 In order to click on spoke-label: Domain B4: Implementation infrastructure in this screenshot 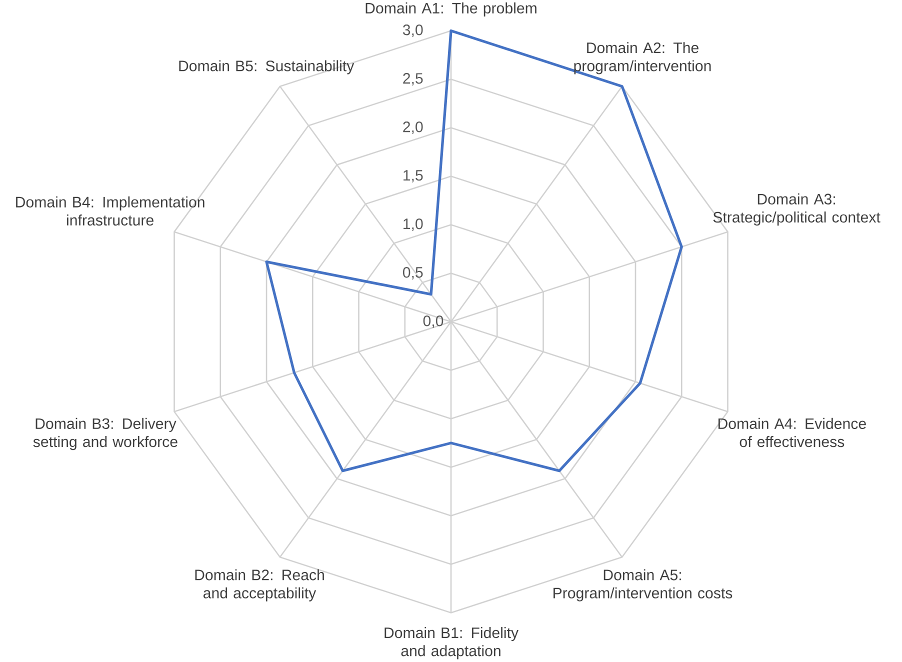, I will do `click(110, 211)`.